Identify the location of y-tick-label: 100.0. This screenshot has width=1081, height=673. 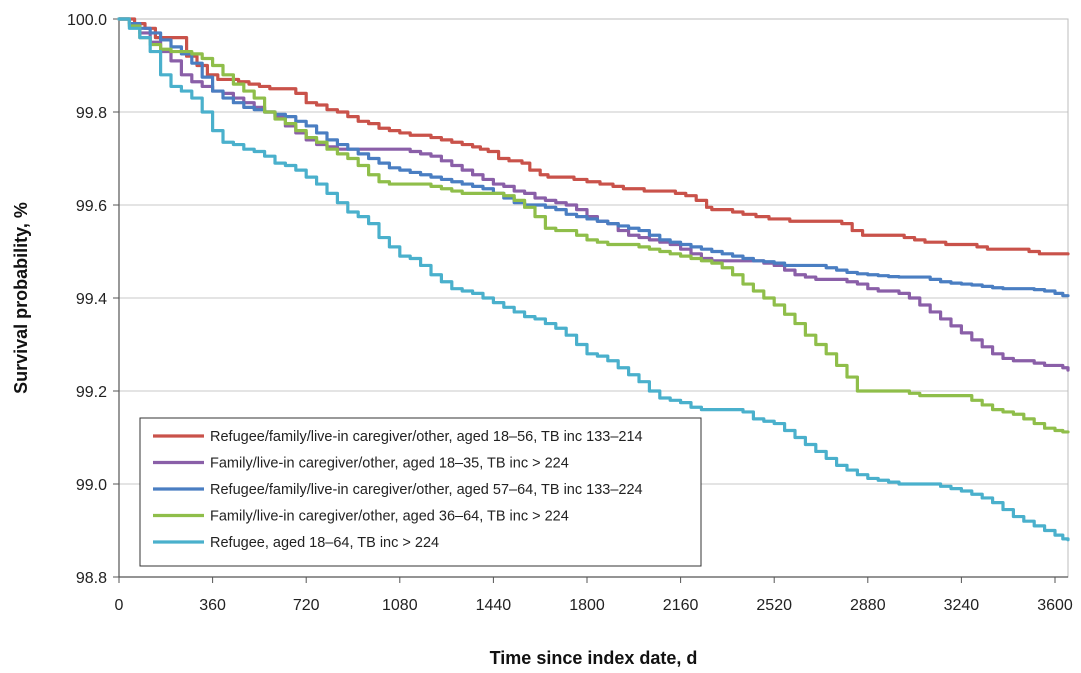
(87, 20).